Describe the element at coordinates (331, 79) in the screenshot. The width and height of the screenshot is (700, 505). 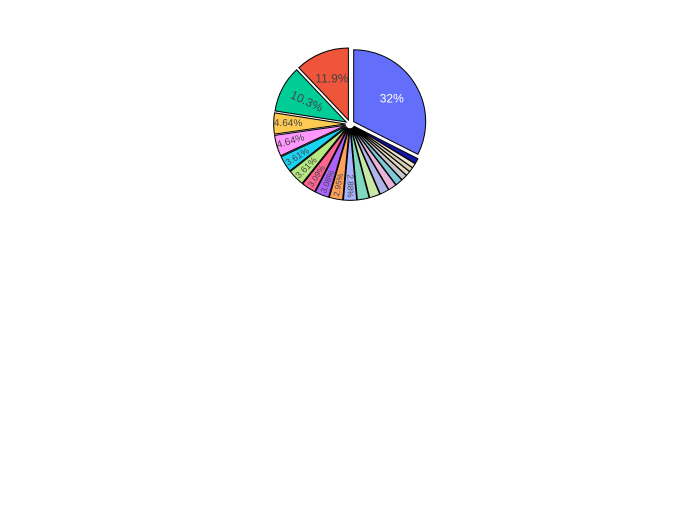
I see `pie-slice-label: 11.9%` at that location.